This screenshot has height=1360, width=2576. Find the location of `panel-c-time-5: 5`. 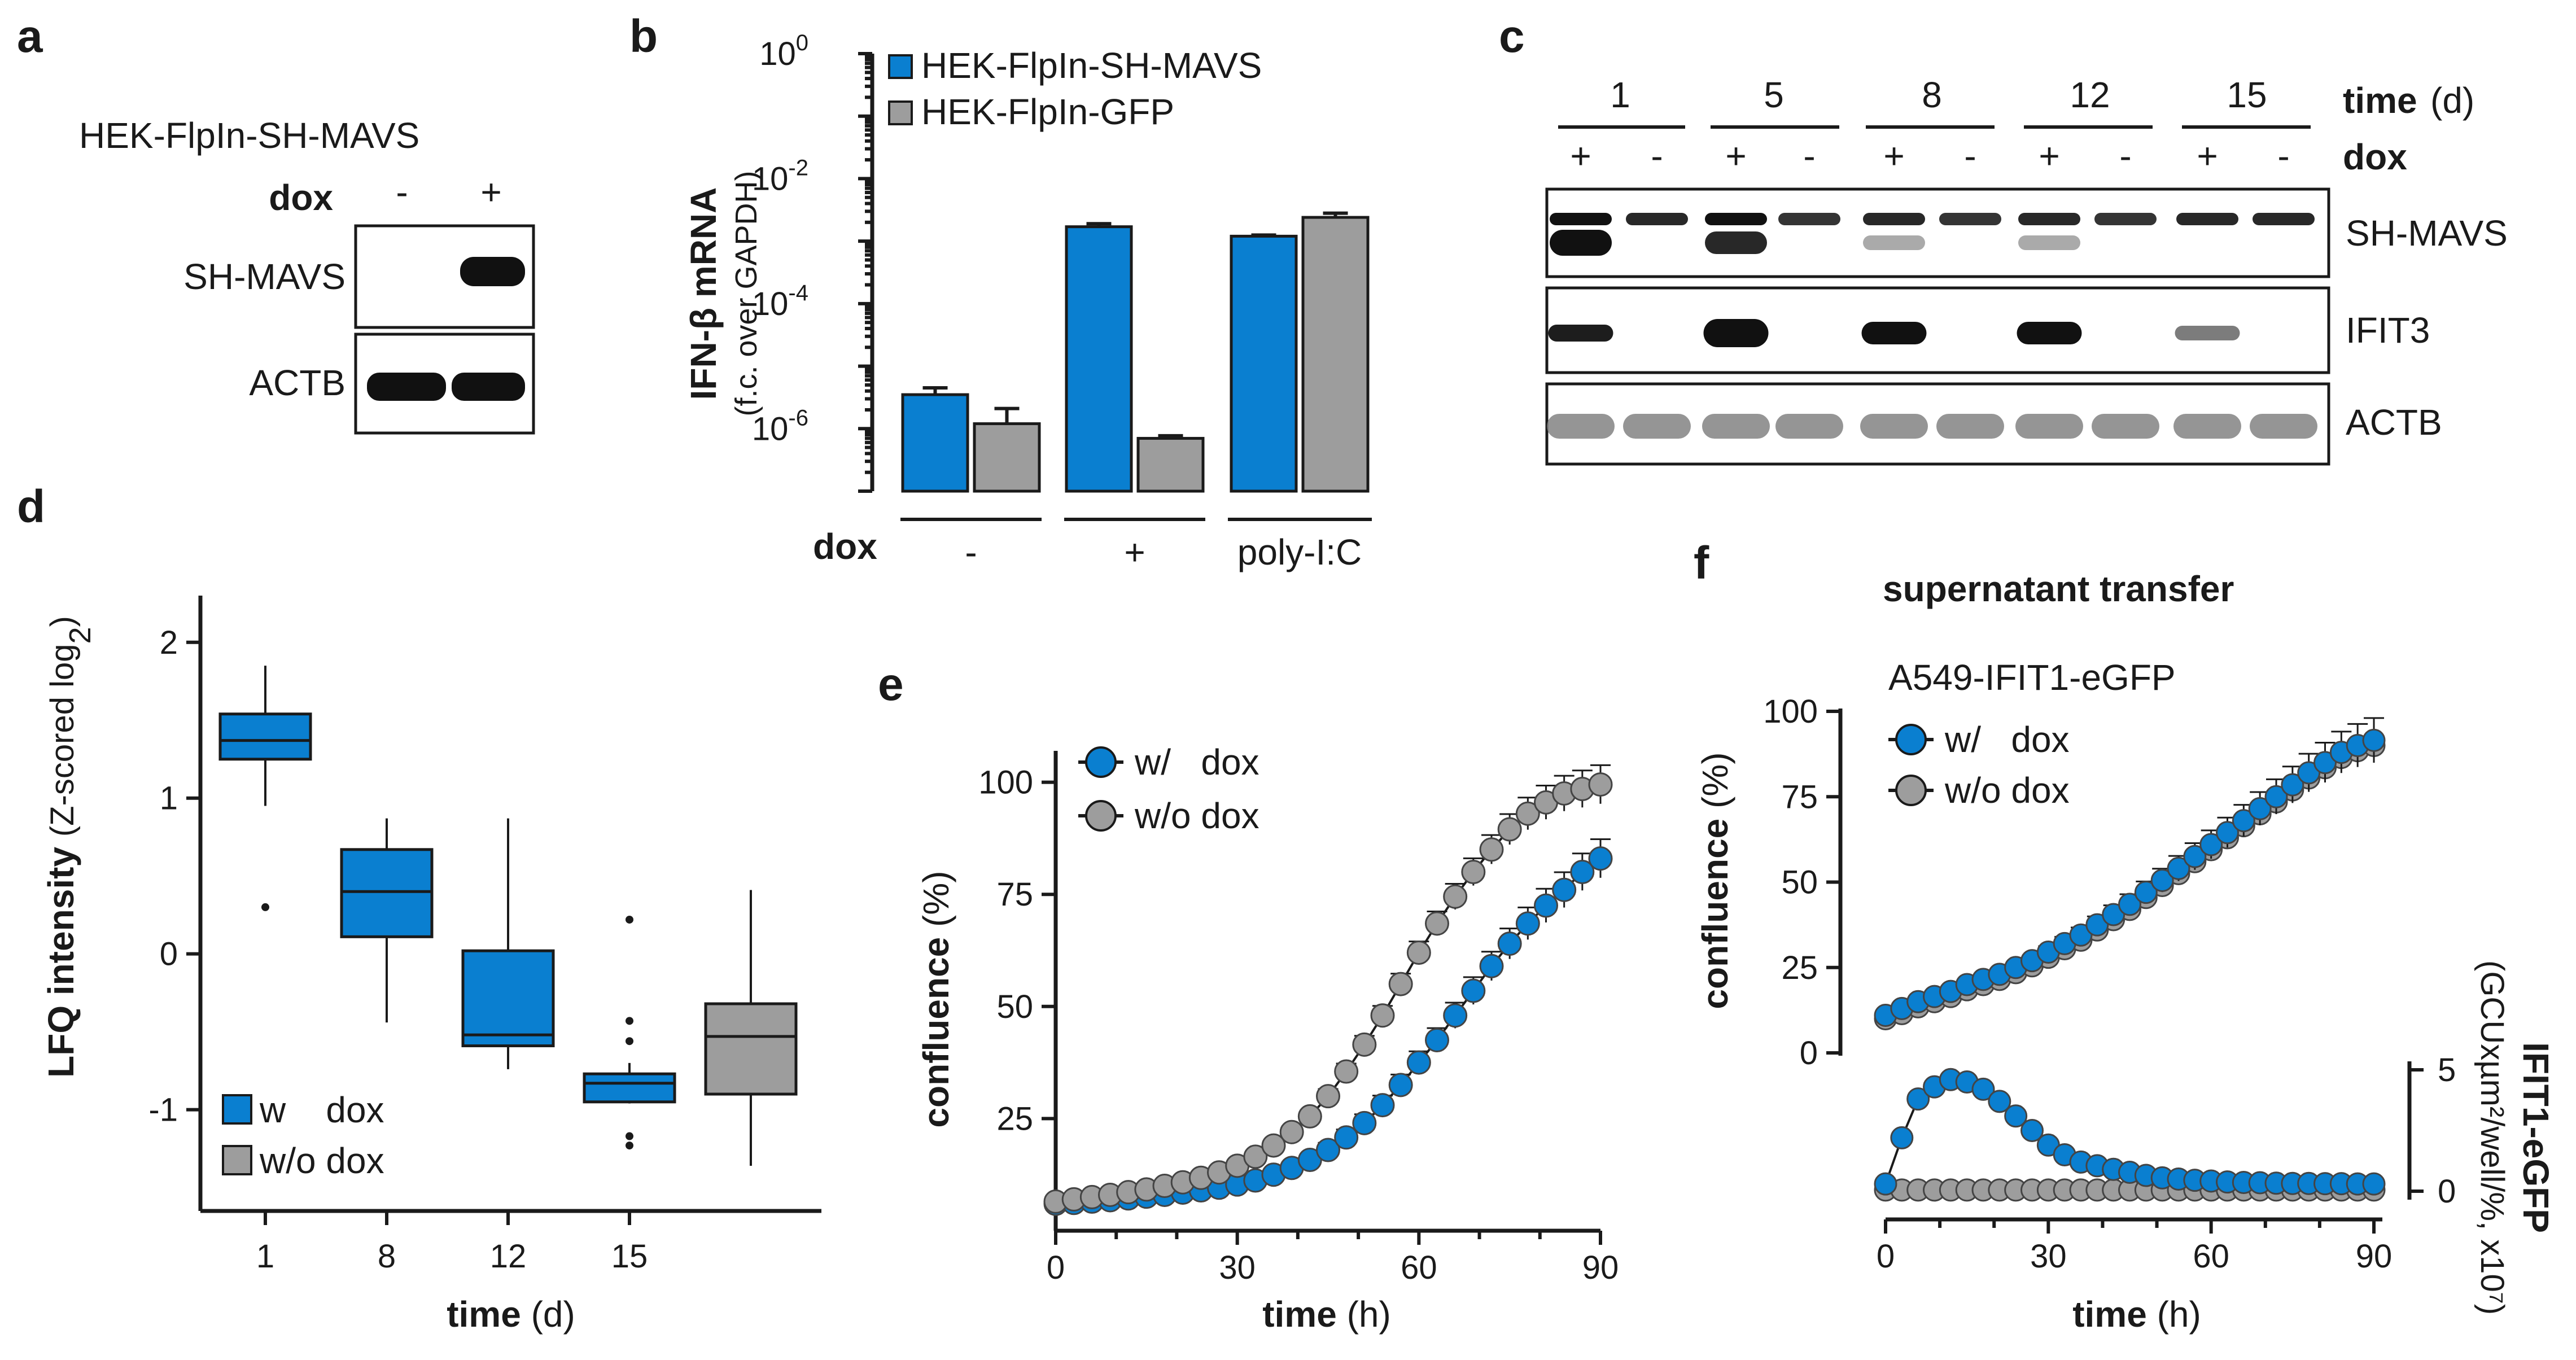

panel-c-time-5: 5 is located at coordinates (1774, 95).